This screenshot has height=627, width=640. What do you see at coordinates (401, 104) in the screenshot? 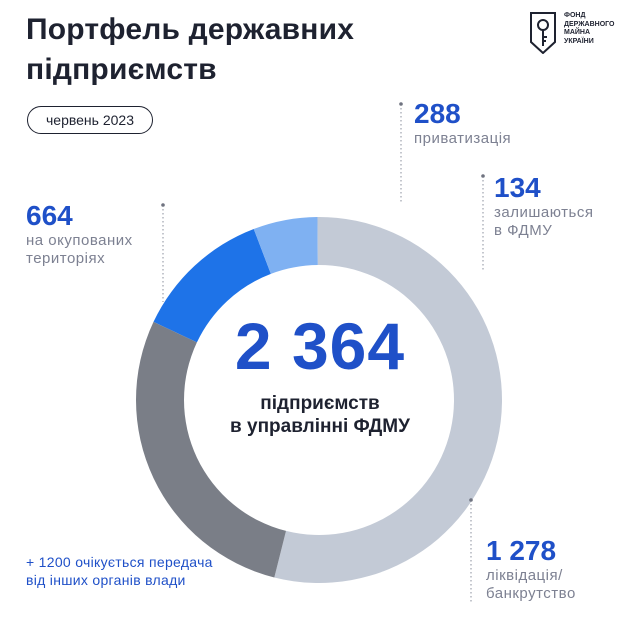
I see `leader-privatization-dot` at bounding box center [401, 104].